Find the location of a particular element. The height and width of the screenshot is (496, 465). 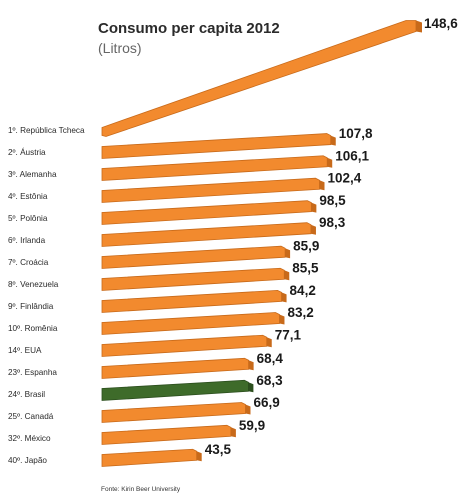

chart-subtitle: (Litros) is located at coordinates (120, 48).